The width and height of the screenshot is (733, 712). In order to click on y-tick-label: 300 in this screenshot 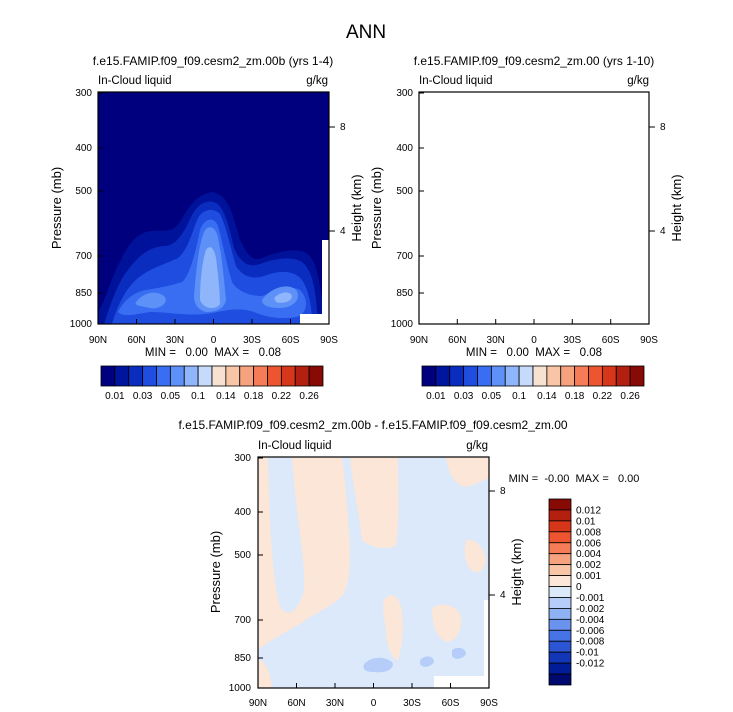, I will do `click(83, 93)`.